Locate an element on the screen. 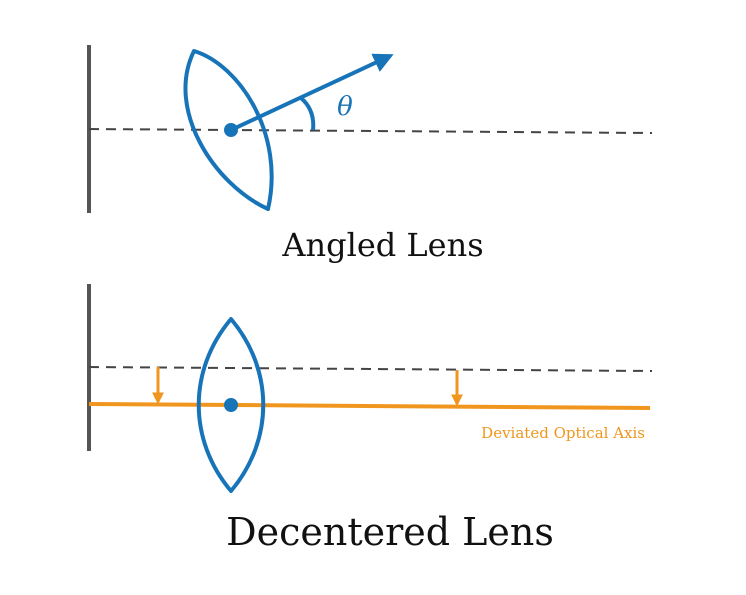 This screenshot has height=595, width=746. decentered-lens-shape is located at coordinates (231, 405).